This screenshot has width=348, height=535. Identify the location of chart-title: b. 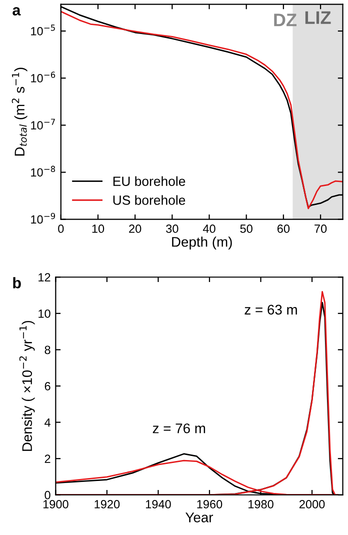
(17, 282).